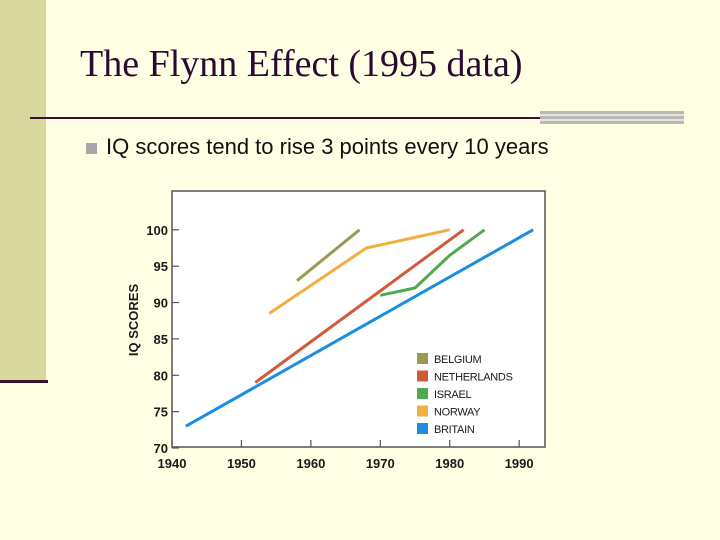 The image size is (720, 540). I want to click on title-divider-accent, so click(612, 117).